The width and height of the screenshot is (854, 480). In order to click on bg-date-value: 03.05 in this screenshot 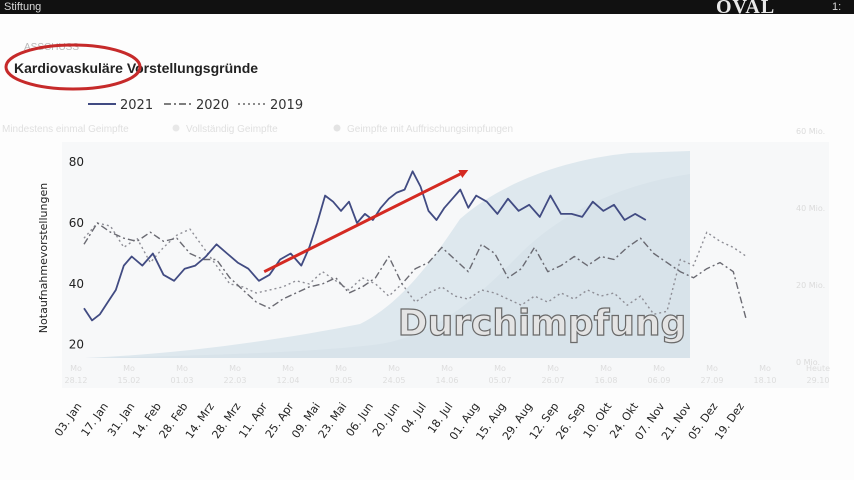, I will do `click(341, 380)`.